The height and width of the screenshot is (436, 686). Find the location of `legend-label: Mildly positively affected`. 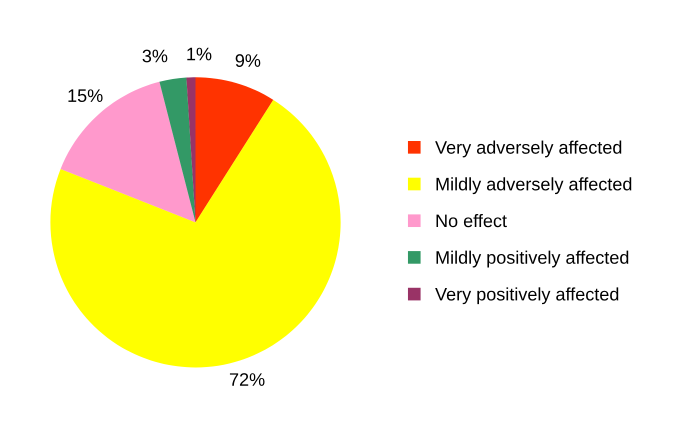

legend-label: Mildly positively affected is located at coordinates (532, 259).